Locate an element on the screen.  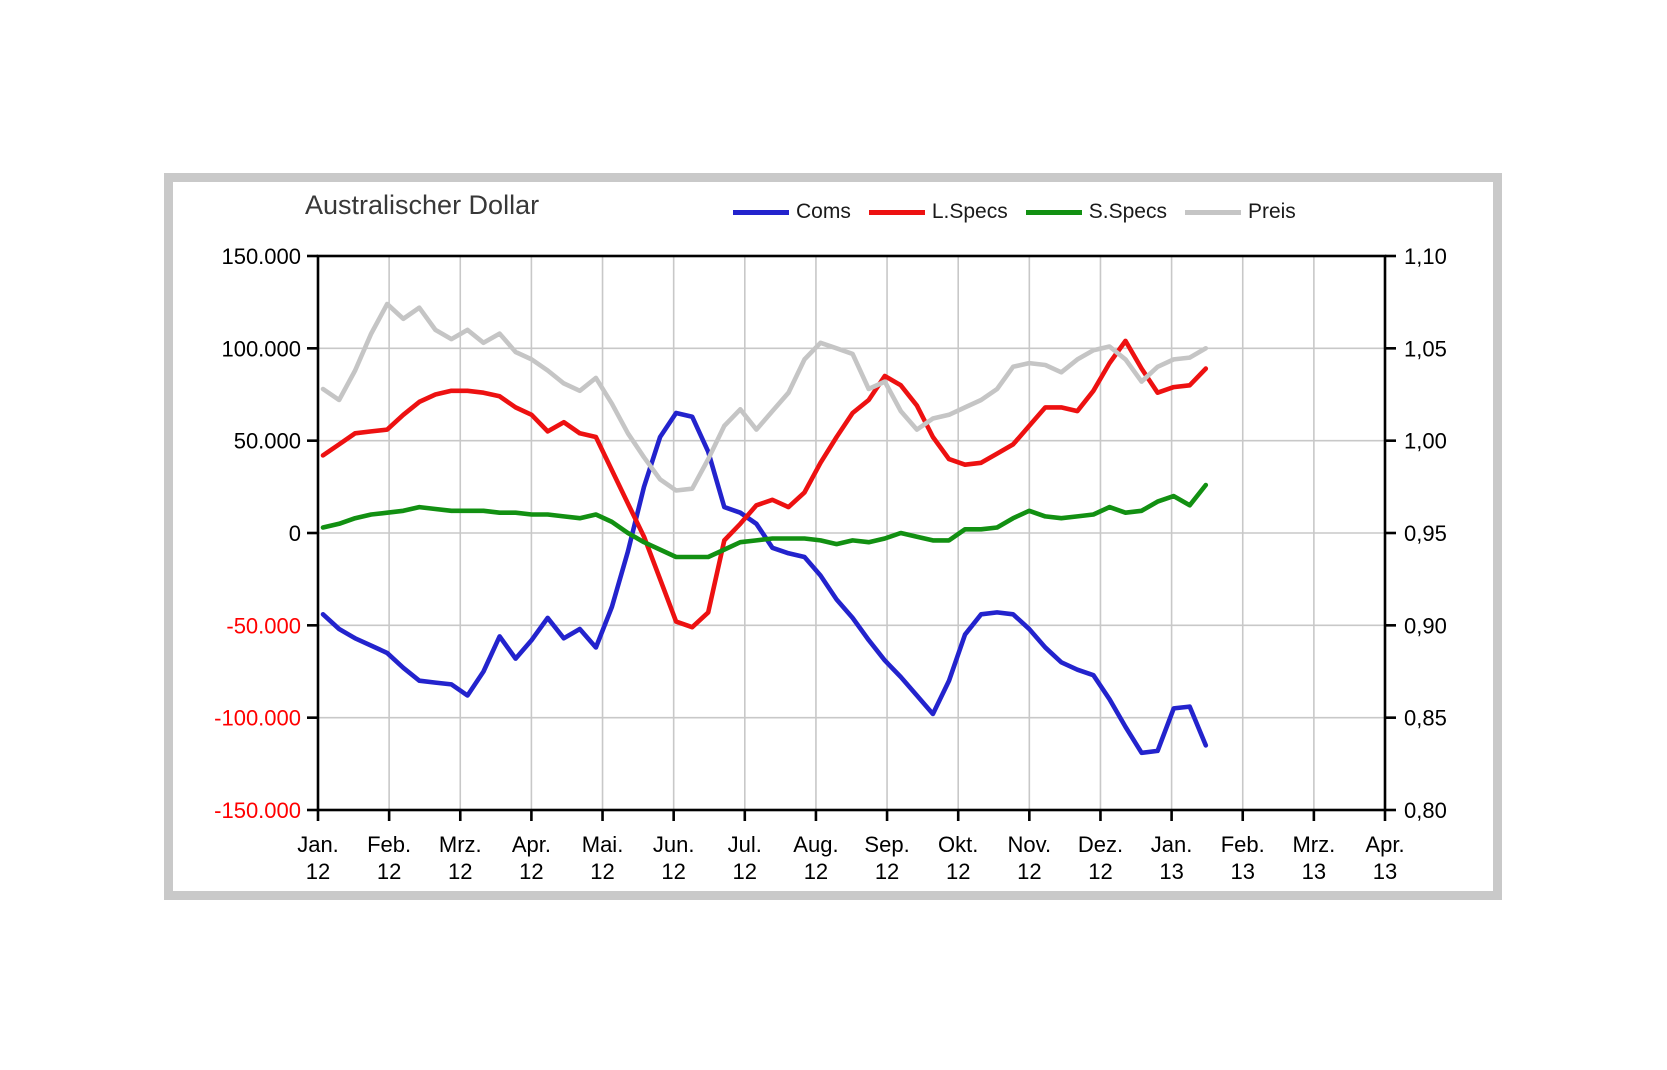
left-axis-label: 150.000 is located at coordinates (261, 256).